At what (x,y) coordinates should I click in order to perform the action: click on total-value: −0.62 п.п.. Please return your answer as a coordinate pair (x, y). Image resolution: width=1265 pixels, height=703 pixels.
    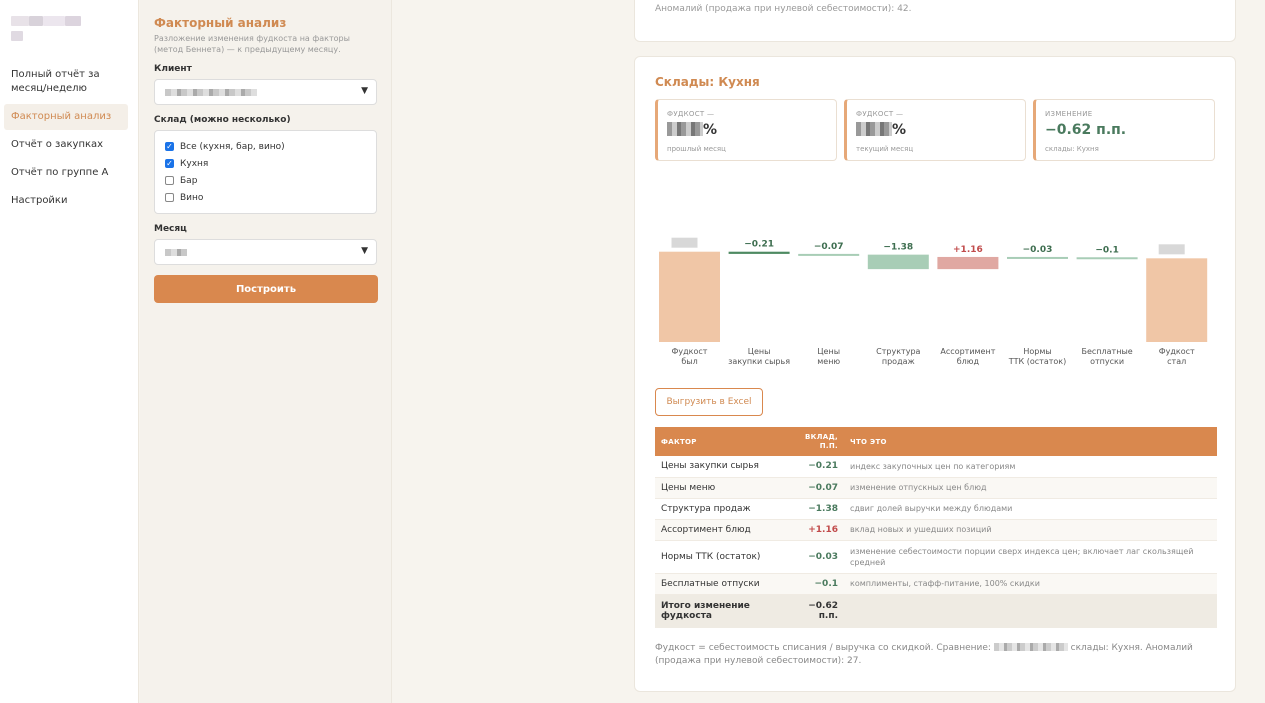
    Looking at the image, I should click on (817, 611).